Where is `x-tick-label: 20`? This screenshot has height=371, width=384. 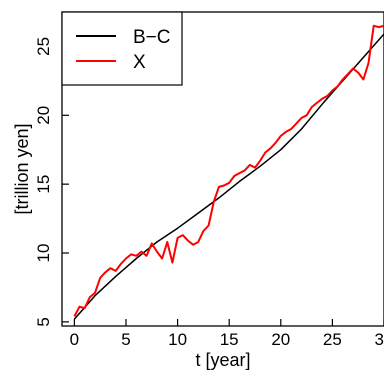
x-tick-label: 20 is located at coordinates (280, 339).